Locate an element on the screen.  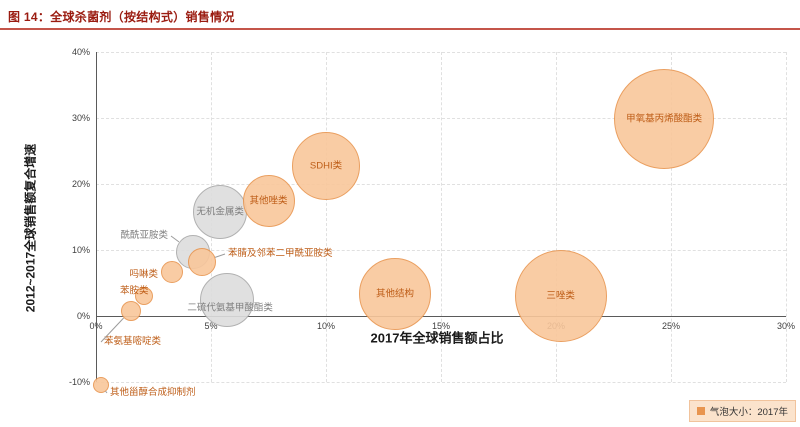
legend-label: 气泡大小：2017年 is located at coordinates (748, 412).